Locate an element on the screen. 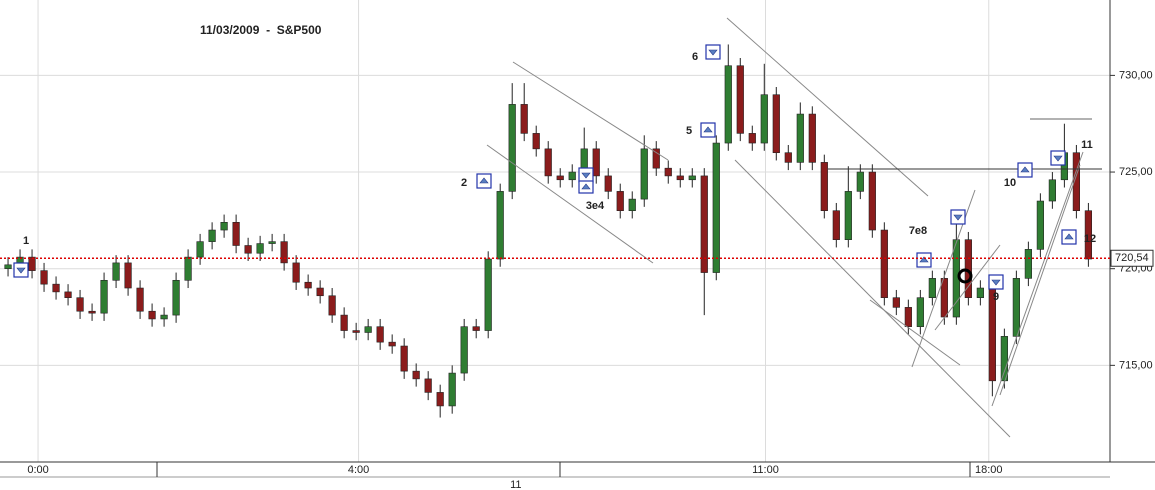  signal-label: 9 is located at coordinates (996, 297).